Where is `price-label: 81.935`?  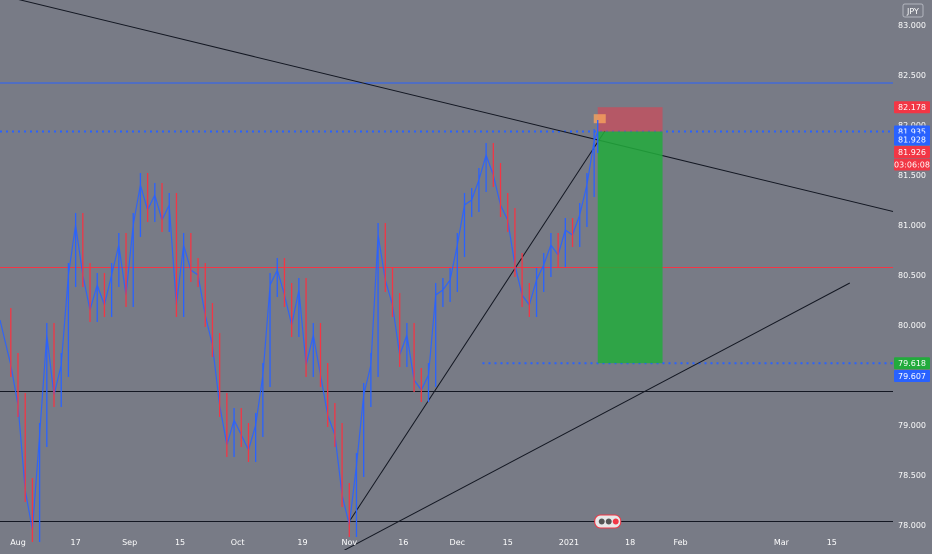 price-label: 81.935 is located at coordinates (912, 132).